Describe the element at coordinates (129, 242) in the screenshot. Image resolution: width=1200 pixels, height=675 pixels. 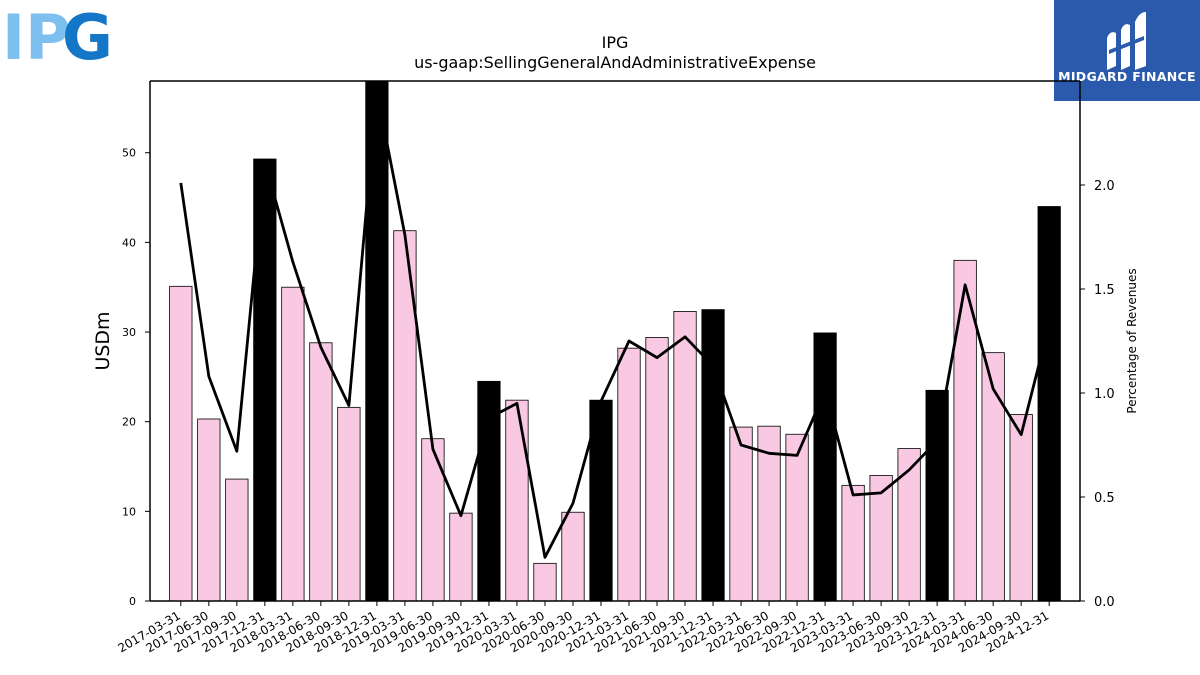
I see `y-tick-label: 40` at that location.